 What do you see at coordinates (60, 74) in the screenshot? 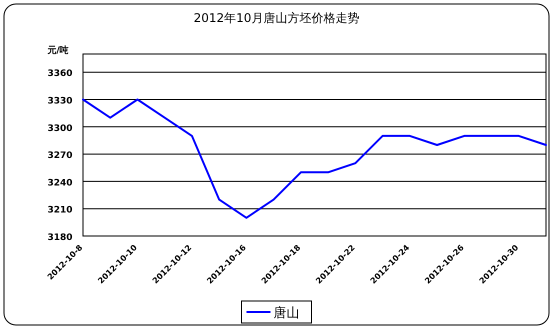
I see `y-tick-label: 3360` at bounding box center [60, 74].